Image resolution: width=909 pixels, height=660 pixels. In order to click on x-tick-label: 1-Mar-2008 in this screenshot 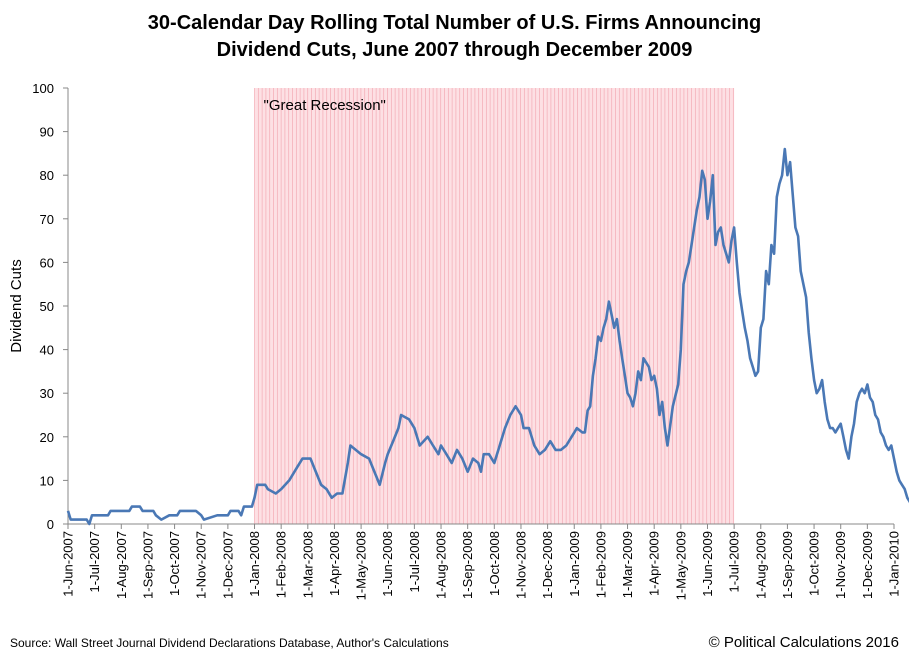, I will do `click(307, 564)`.